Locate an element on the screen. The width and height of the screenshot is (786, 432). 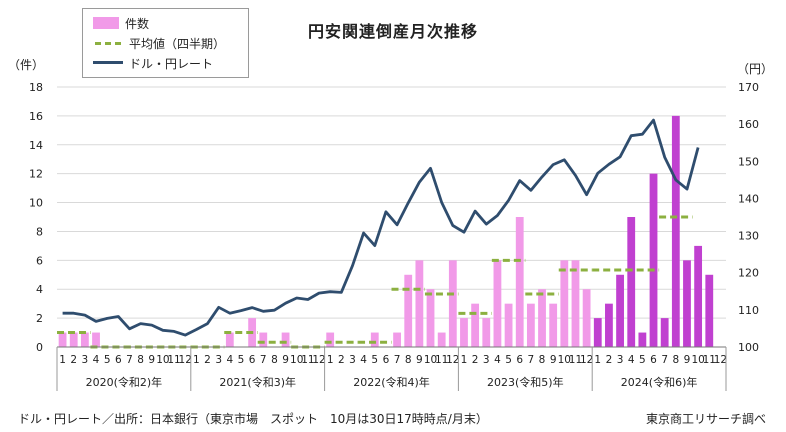
left-tick-label: 8 is located at coordinates (39, 231).